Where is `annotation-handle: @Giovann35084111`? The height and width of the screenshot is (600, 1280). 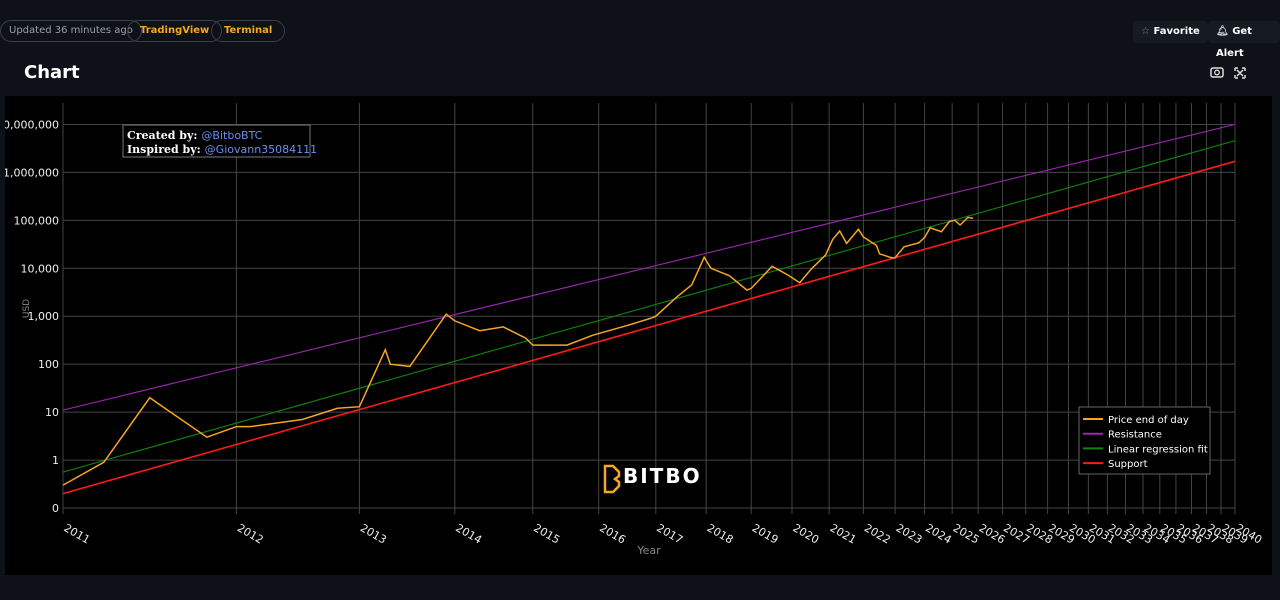 annotation-handle: @Giovann35084111 is located at coordinates (261, 149).